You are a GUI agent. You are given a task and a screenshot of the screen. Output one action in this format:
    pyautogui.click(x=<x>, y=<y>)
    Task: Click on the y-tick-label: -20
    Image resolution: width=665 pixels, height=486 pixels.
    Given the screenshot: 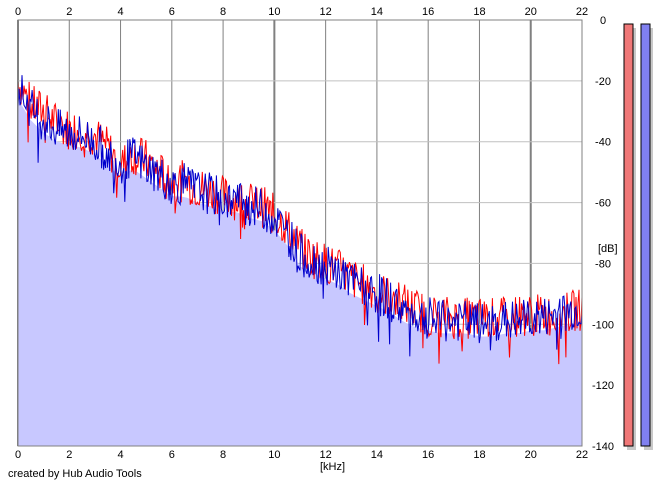 What is the action you would take?
    pyautogui.click(x=603, y=82)
    